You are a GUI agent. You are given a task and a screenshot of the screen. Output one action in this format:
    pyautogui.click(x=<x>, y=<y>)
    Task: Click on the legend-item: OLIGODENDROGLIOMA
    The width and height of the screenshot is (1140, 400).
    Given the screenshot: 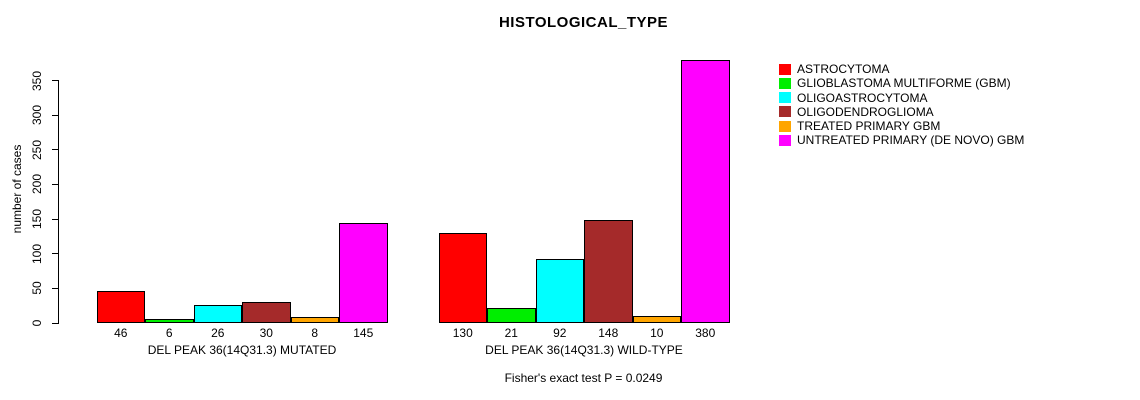 What is the action you would take?
    pyautogui.click(x=901, y=112)
    